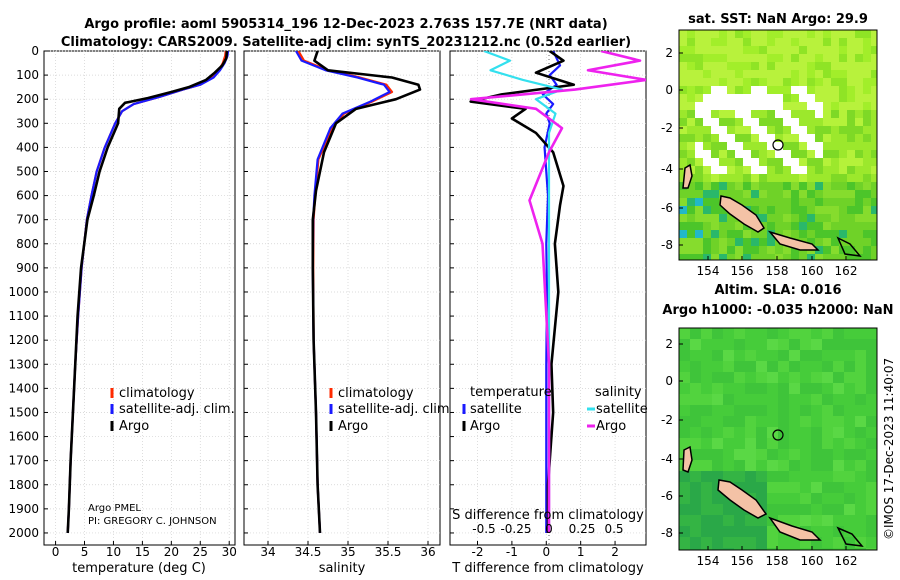 This screenshot has height=580, width=900. Describe the element at coordinates (778, 145) in the screenshot. I see `sst-map-field` at that location.